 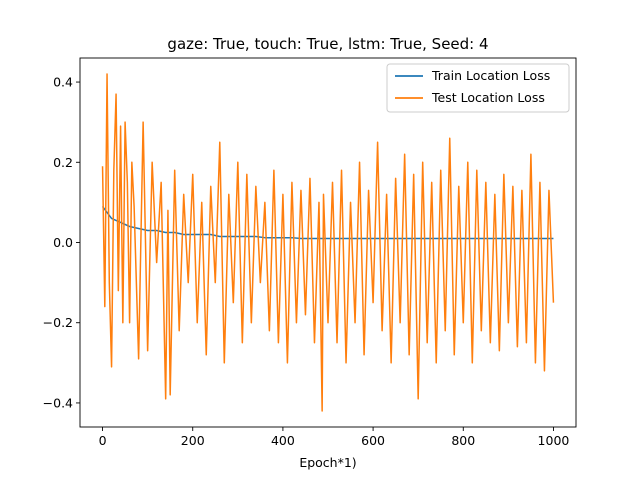 I want to click on y-axis: −0.4 −0.2 0.0 0.2 0.4, so click(x=61, y=242).